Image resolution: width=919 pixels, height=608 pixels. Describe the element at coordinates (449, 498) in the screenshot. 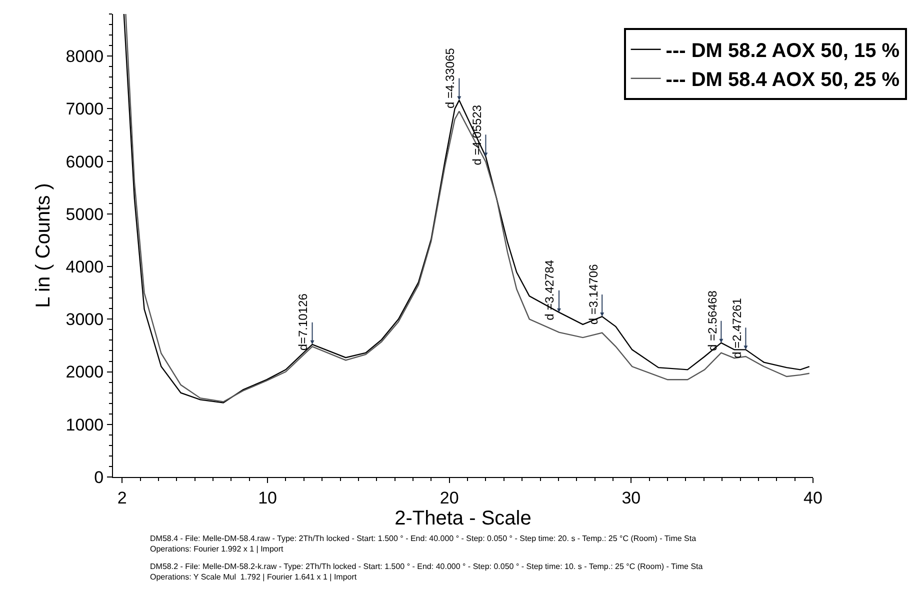

I see `x-tick-label: 20` at that location.